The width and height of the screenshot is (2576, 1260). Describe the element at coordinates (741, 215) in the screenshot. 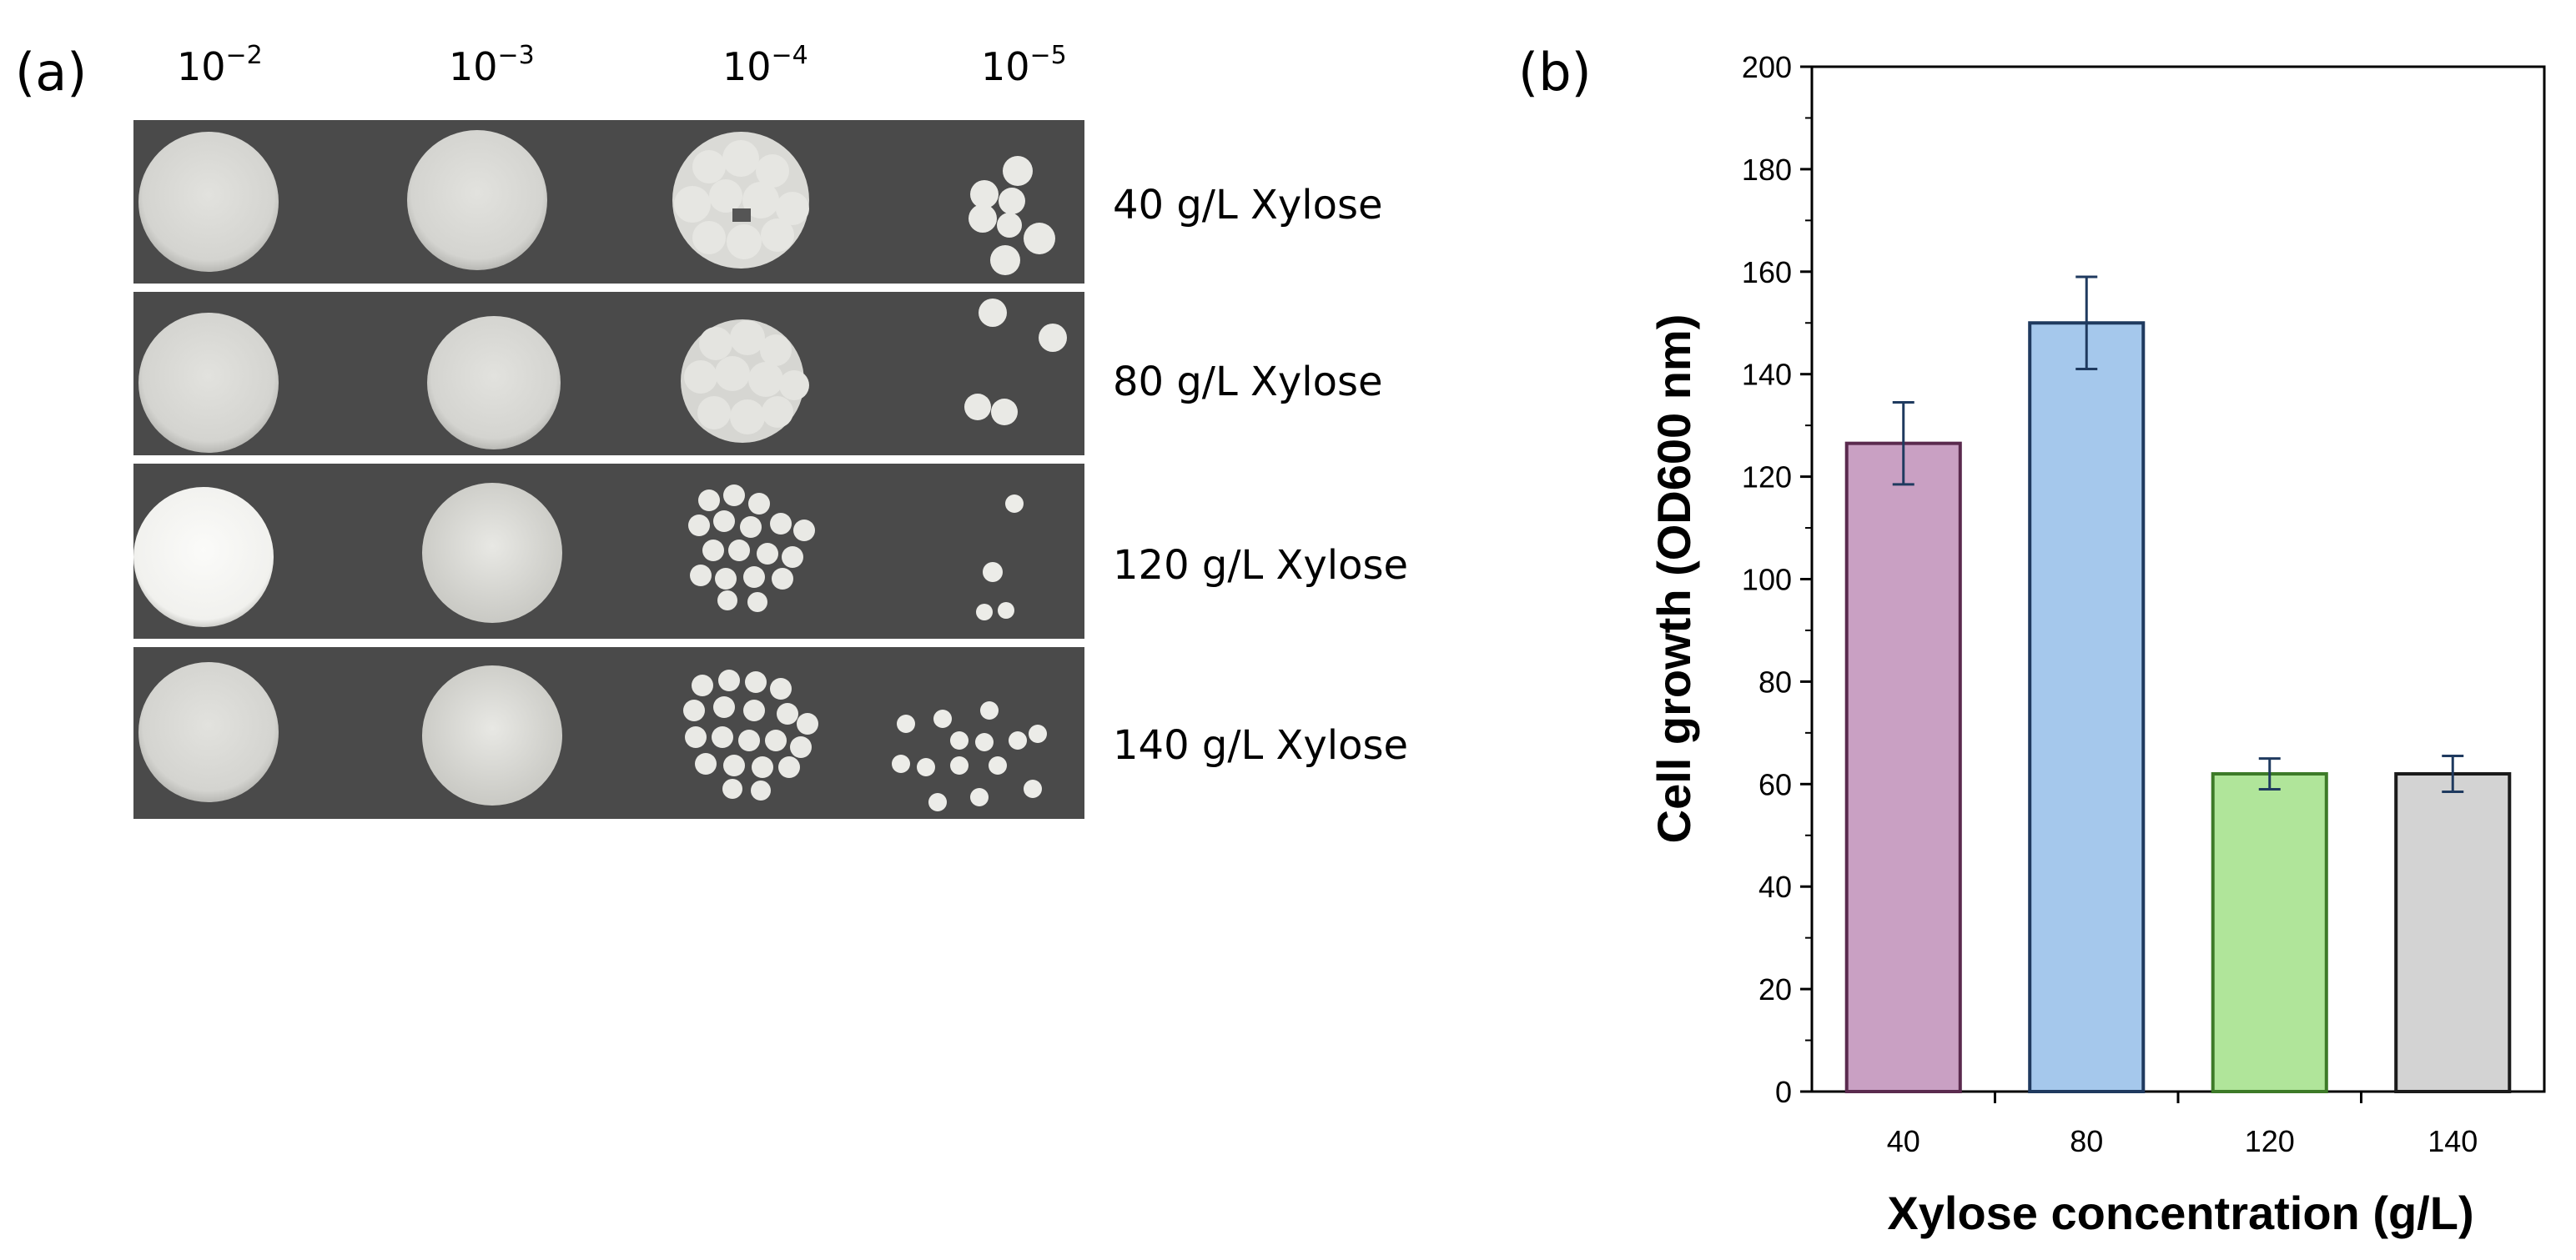

I see `colony-gap` at that location.